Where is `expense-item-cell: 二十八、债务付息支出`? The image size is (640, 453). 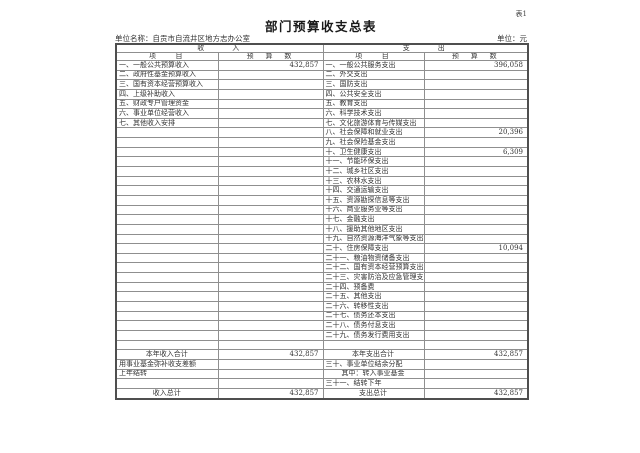 expense-item-cell: 二十八、债务付息支出 is located at coordinates (373, 325).